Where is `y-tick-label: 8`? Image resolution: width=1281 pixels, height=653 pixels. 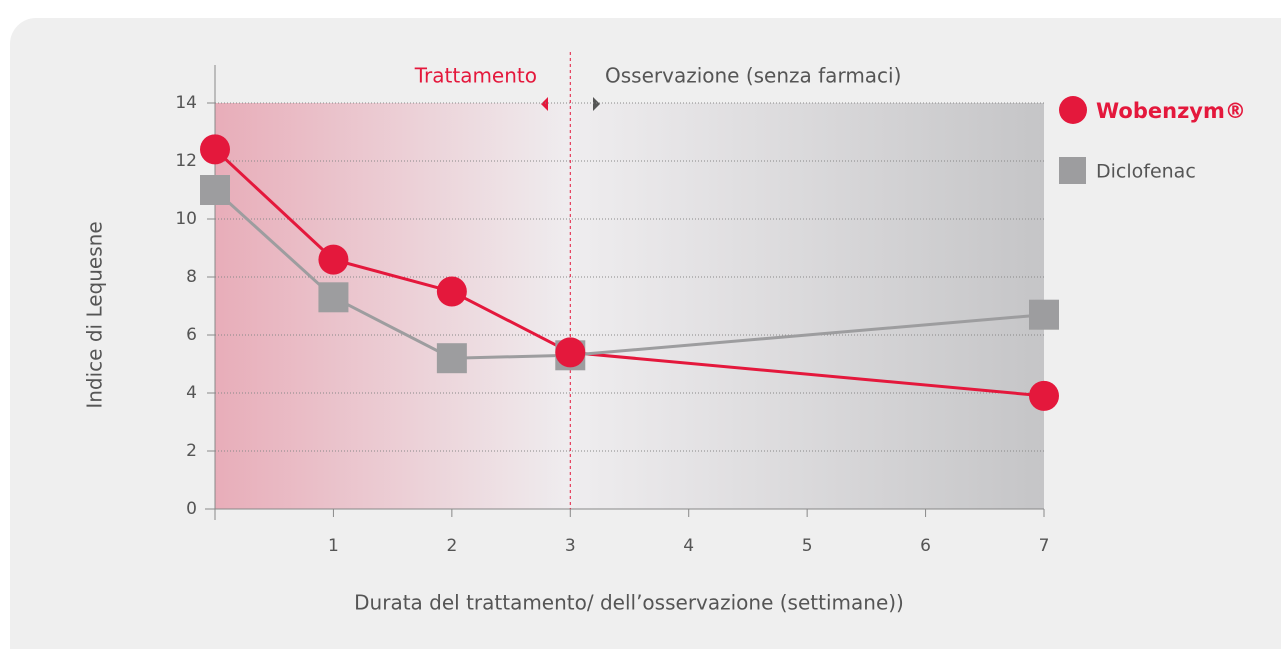
y-tick-label: 8 is located at coordinates (191, 277).